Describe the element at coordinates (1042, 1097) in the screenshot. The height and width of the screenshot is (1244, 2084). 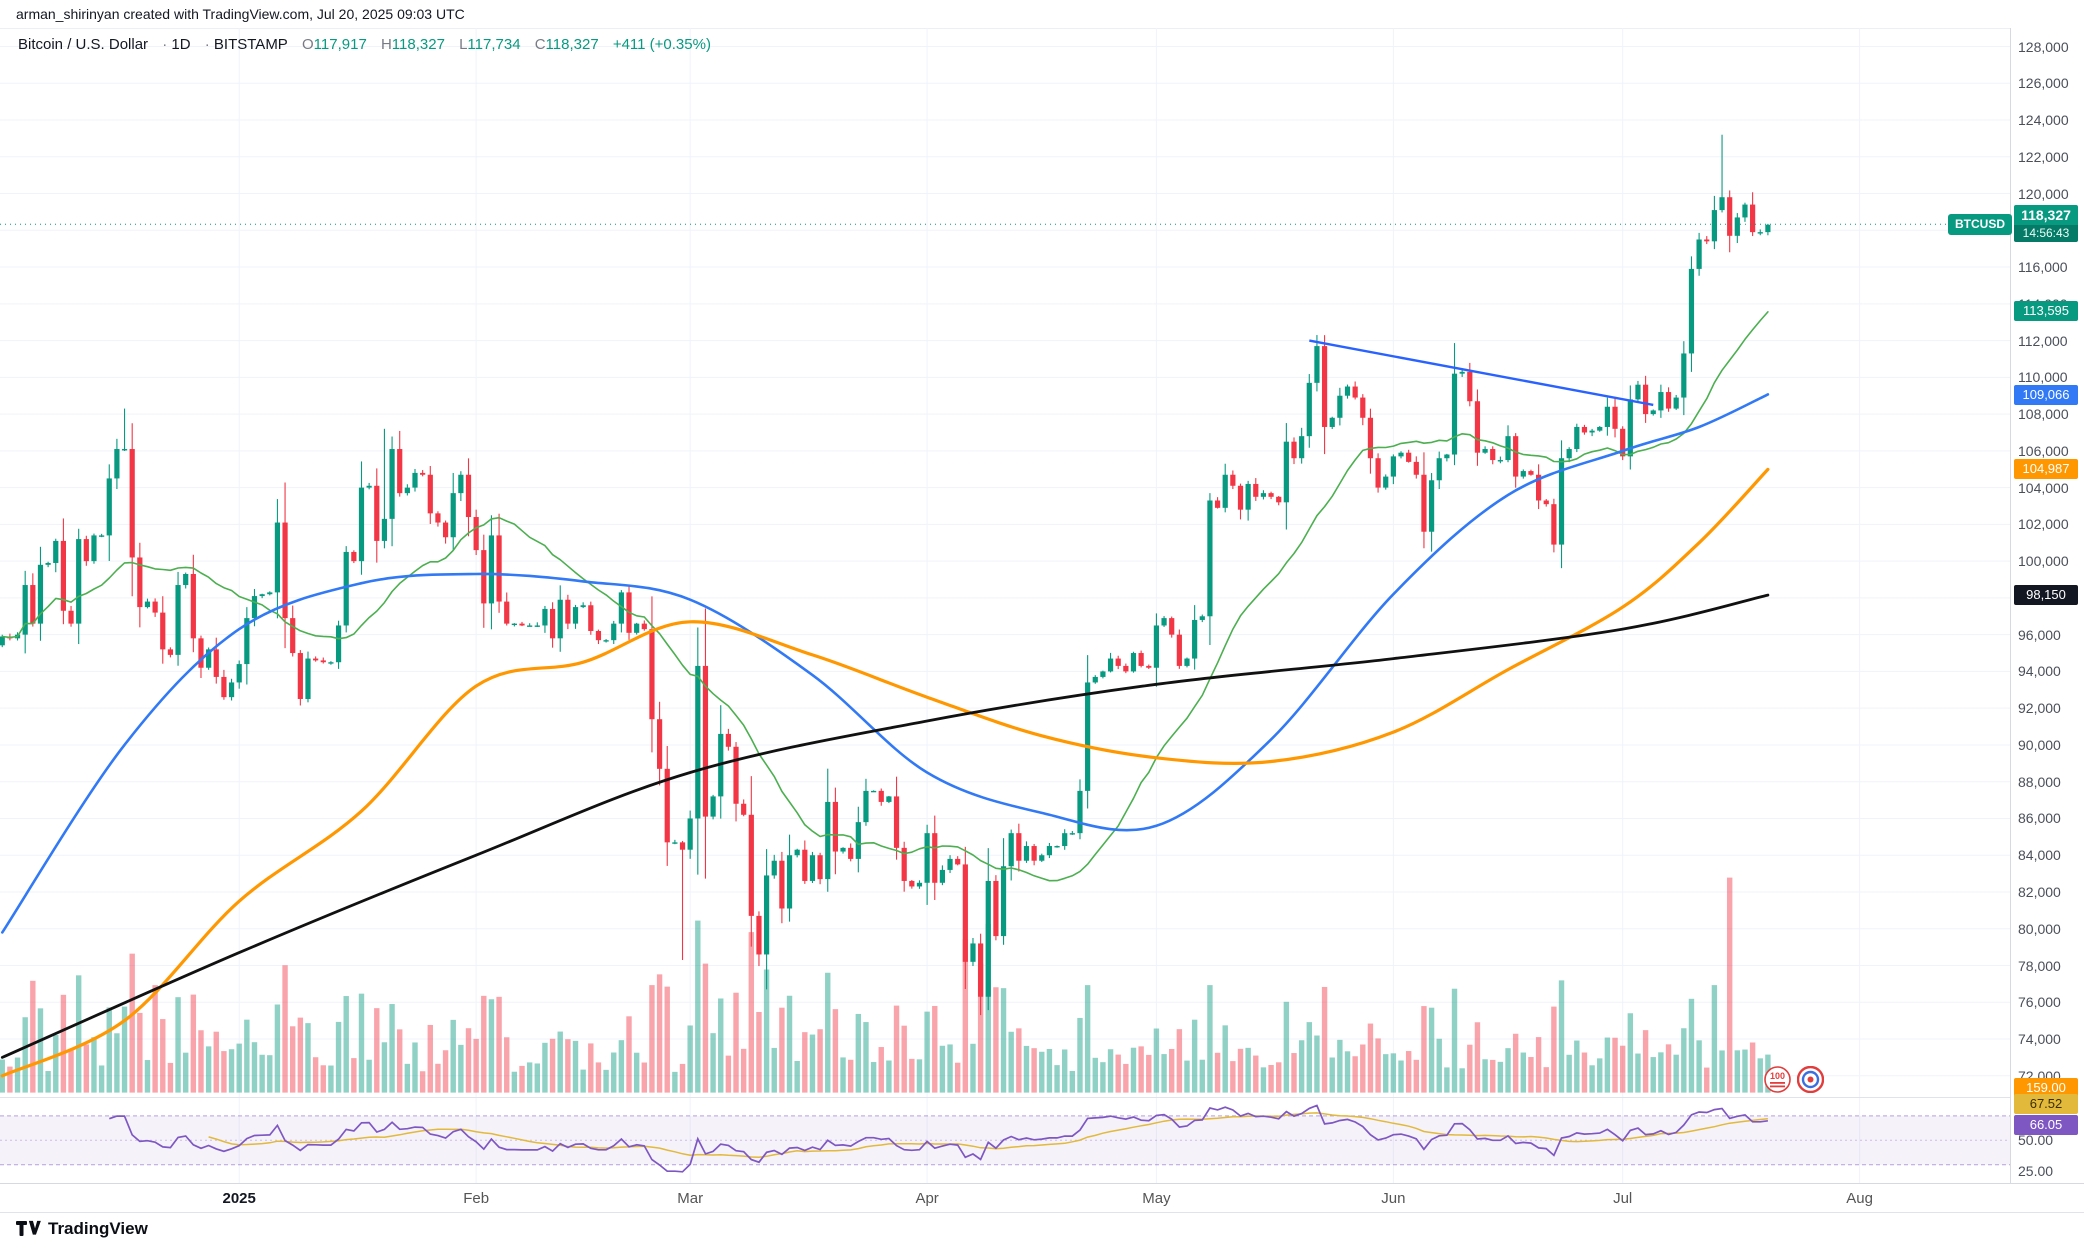
I see `pane-divider` at that location.